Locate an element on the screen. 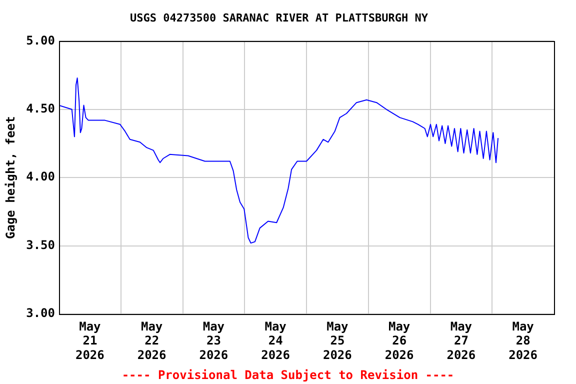  y-axis-title: Gage height, feet is located at coordinates (10, 178).